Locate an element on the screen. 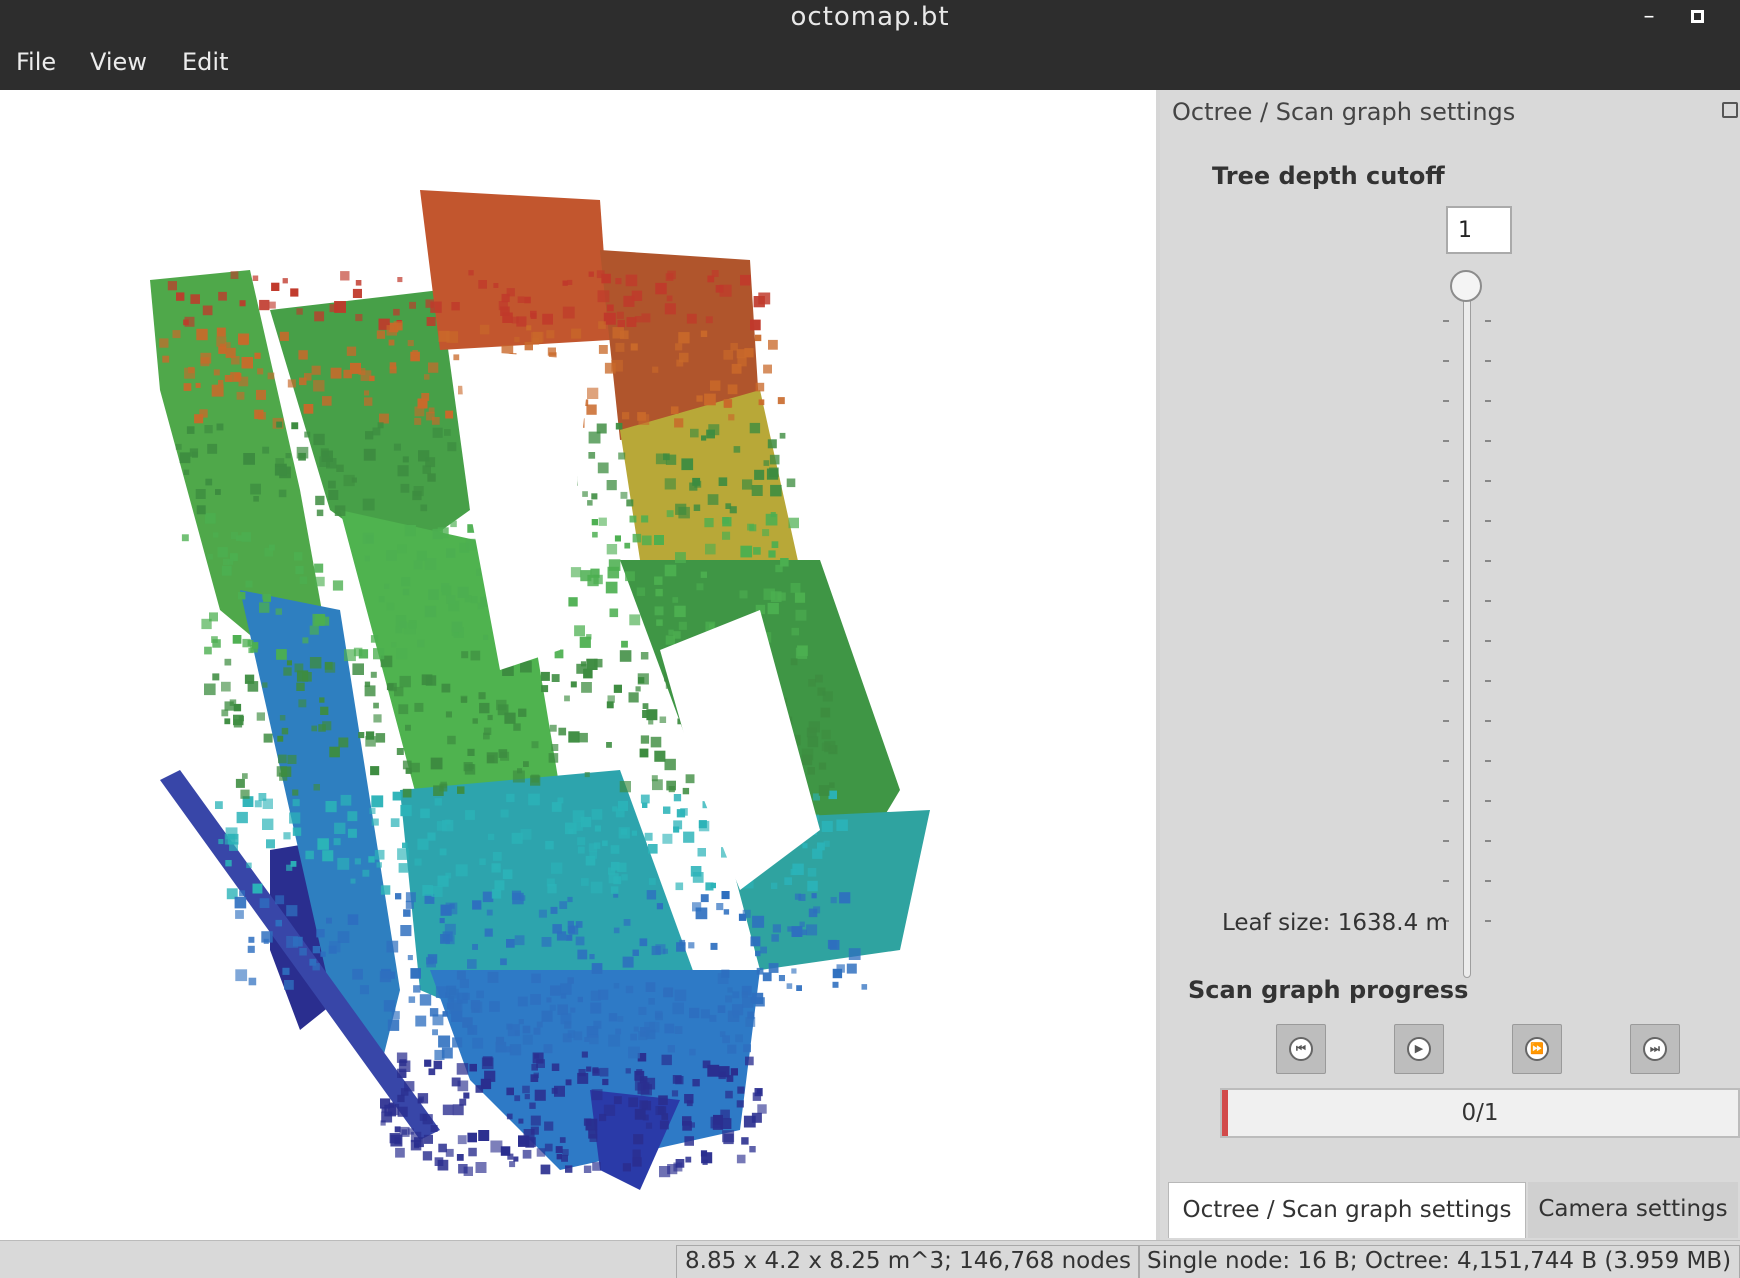 The image size is (1740, 1278). play-button: ▶ is located at coordinates (1419, 1049).